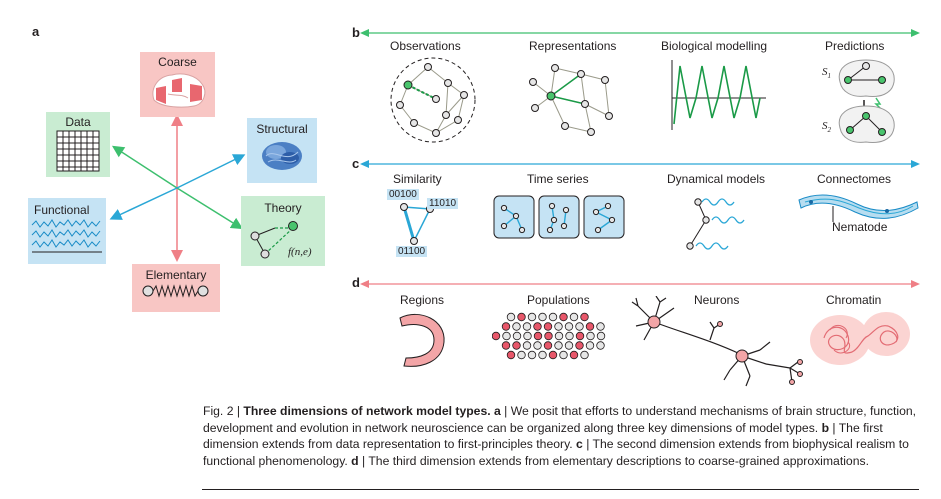  Describe the element at coordinates (66, 236) in the screenshot. I see `timeseries-icon` at that location.